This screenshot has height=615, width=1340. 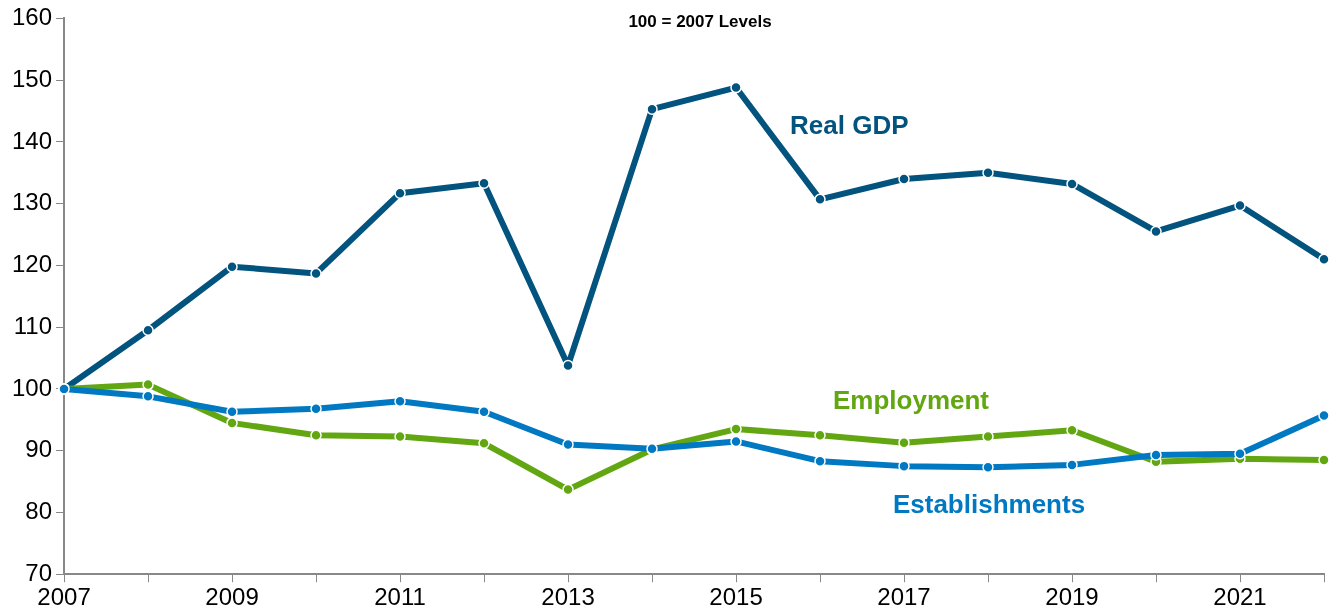 What do you see at coordinates (1240, 597) in the screenshot?
I see `x-tick-label: 2021` at bounding box center [1240, 597].